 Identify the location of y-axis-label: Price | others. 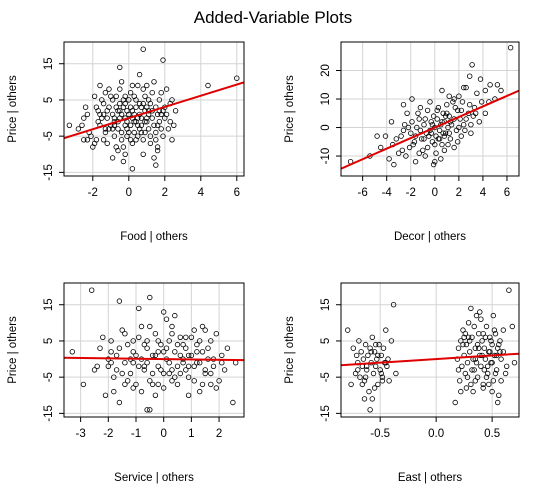
(290, 109).